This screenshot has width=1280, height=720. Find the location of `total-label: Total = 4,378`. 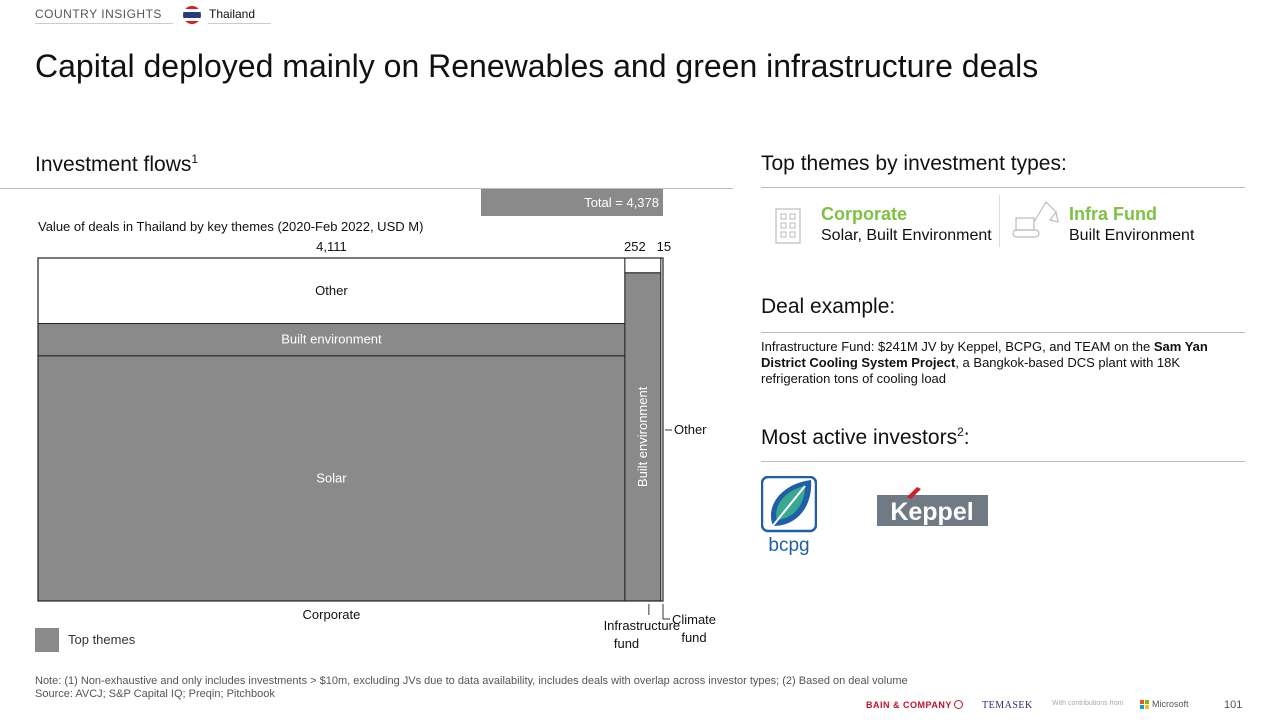

total-label: Total = 4,378 is located at coordinates (572, 202).